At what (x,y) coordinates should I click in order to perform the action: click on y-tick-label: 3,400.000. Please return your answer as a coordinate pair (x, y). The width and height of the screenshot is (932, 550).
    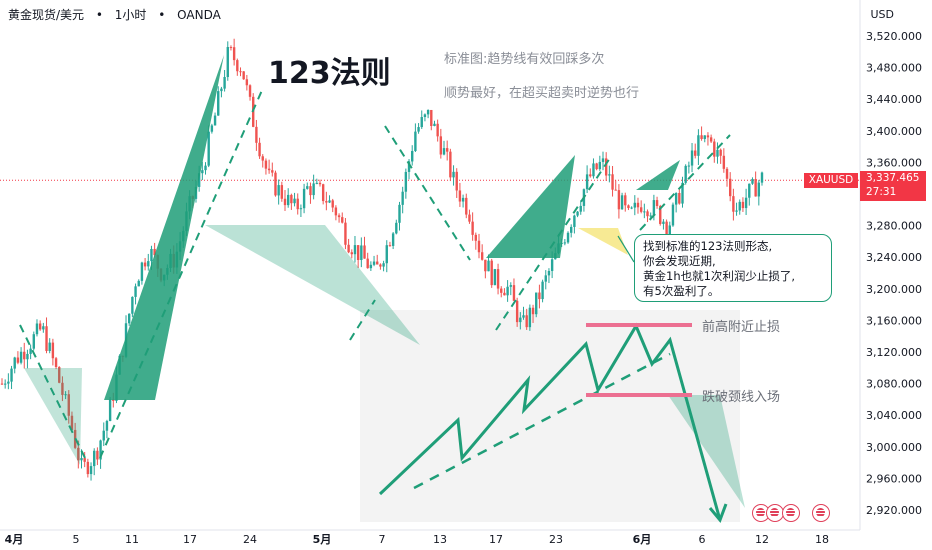
    Looking at the image, I should click on (894, 131).